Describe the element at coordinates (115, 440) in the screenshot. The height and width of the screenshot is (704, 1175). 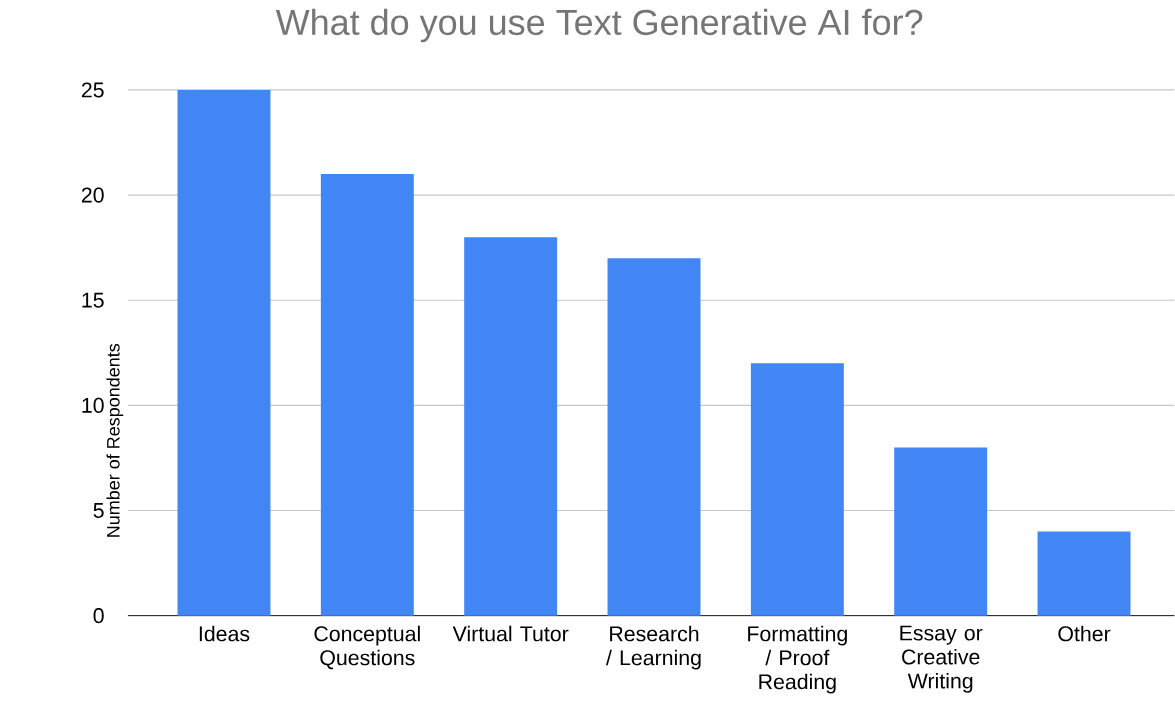
I see `y-axis-title: Number of Respondents` at that location.